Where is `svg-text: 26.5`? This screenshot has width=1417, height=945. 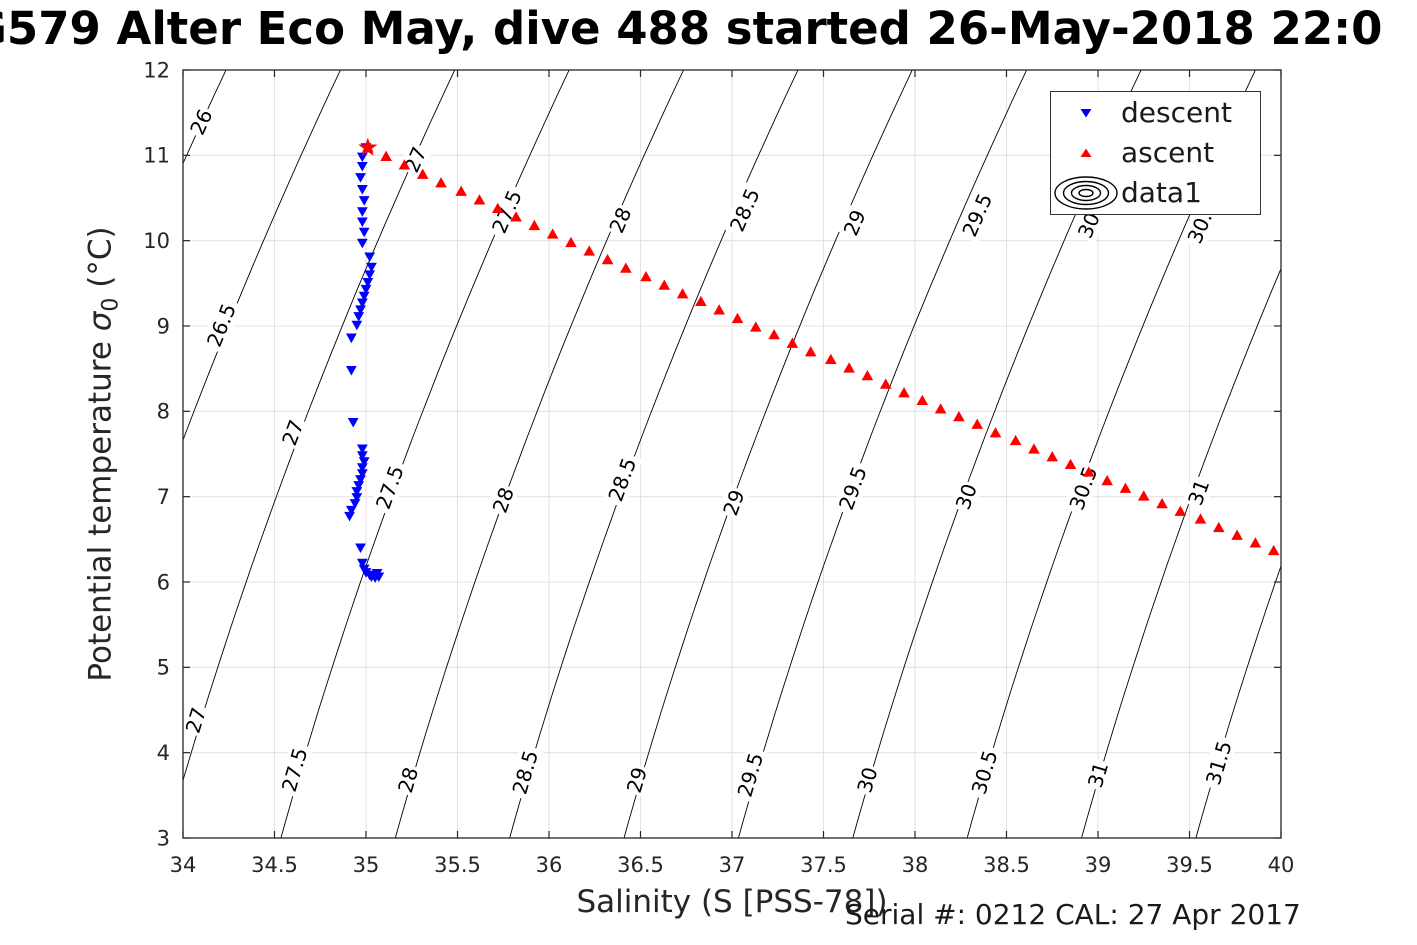
svg-text: 26.5 is located at coordinates (221, 325).